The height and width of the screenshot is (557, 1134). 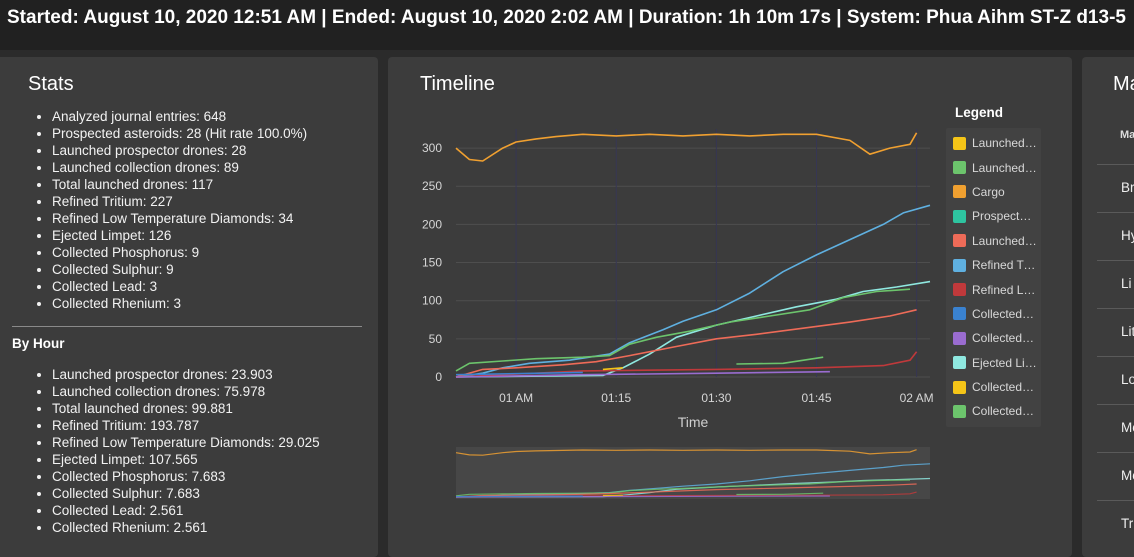 I want to click on stat-item: Collected Phosphorus: 9, so click(x=179, y=252).